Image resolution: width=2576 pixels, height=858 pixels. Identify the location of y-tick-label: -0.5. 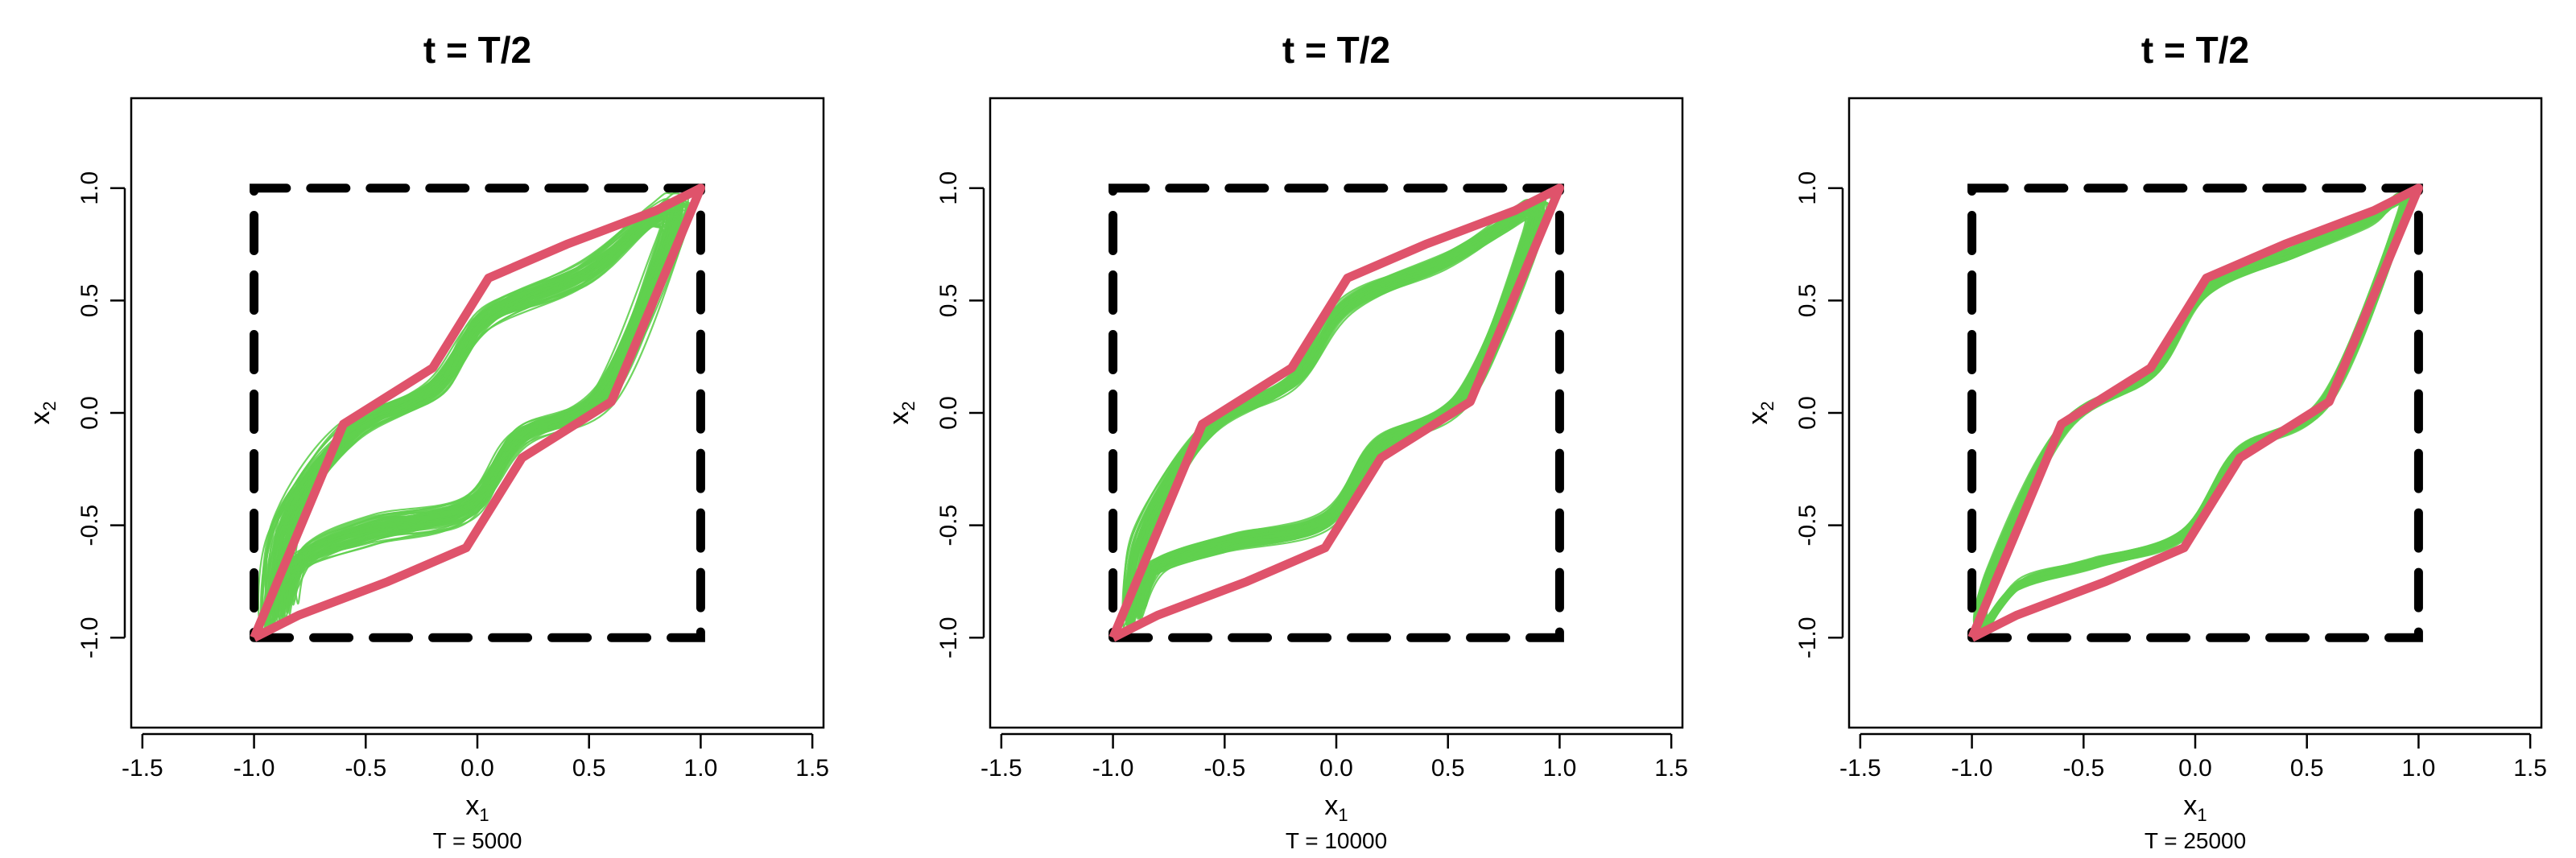
(1807, 526).